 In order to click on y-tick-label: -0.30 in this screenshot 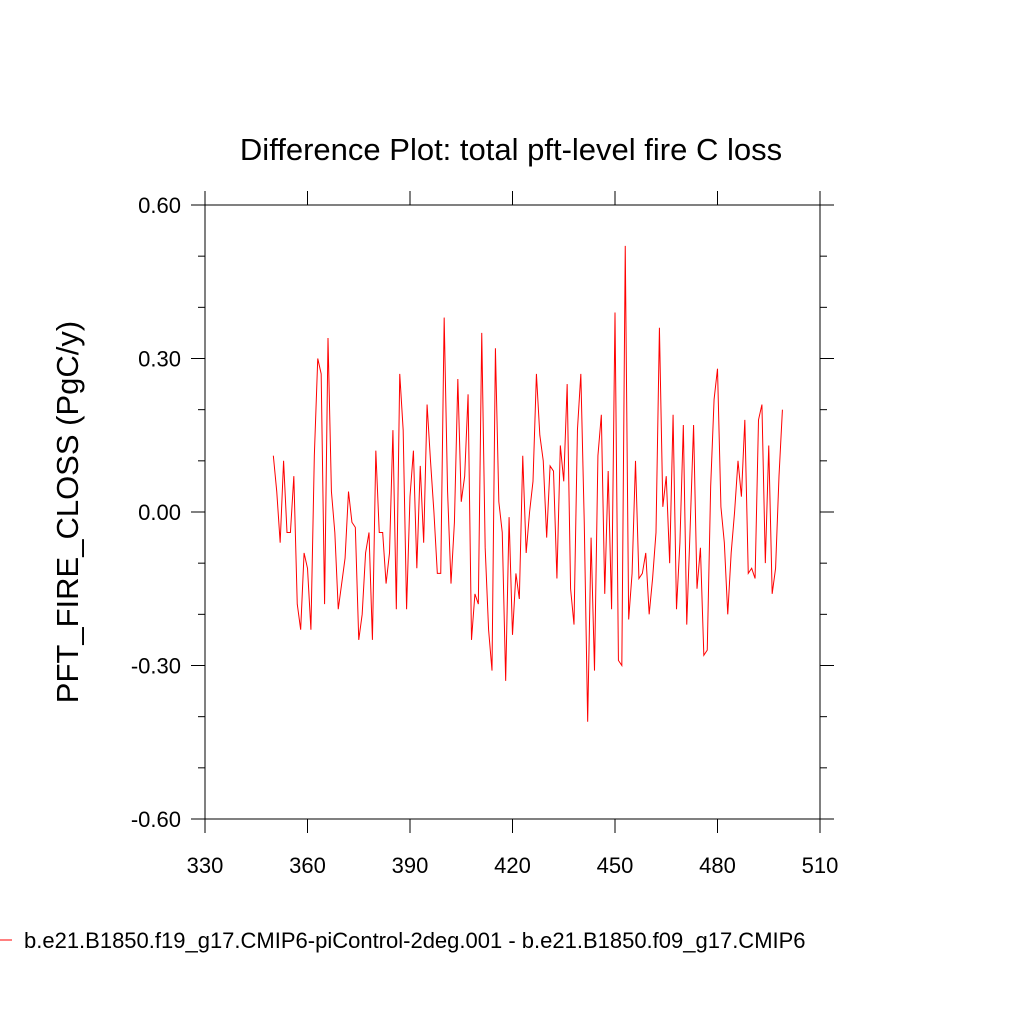, I will do `click(156, 666)`.